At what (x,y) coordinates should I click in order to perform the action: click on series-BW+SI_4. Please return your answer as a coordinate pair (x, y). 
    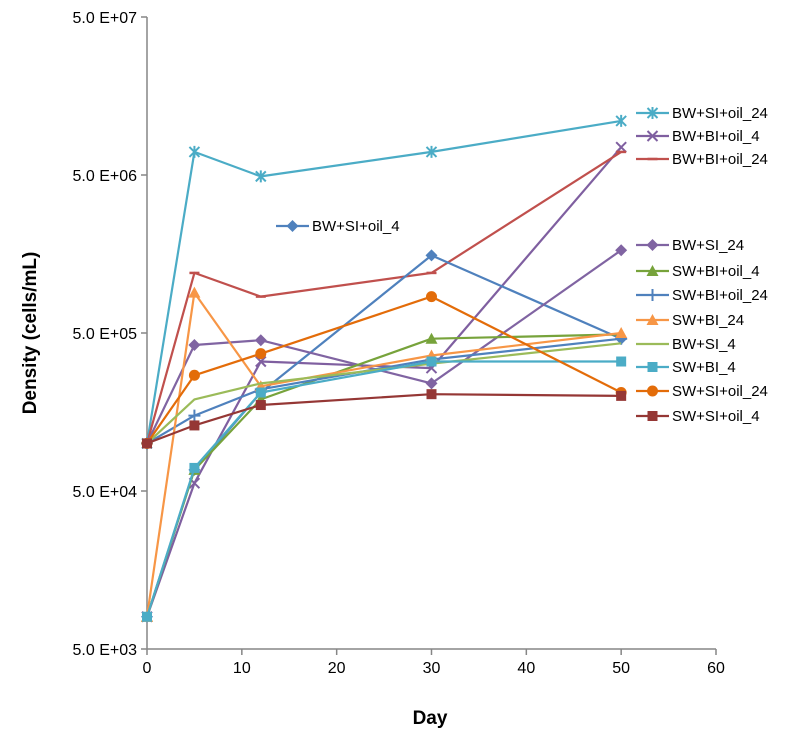
    Looking at the image, I should click on (384, 393).